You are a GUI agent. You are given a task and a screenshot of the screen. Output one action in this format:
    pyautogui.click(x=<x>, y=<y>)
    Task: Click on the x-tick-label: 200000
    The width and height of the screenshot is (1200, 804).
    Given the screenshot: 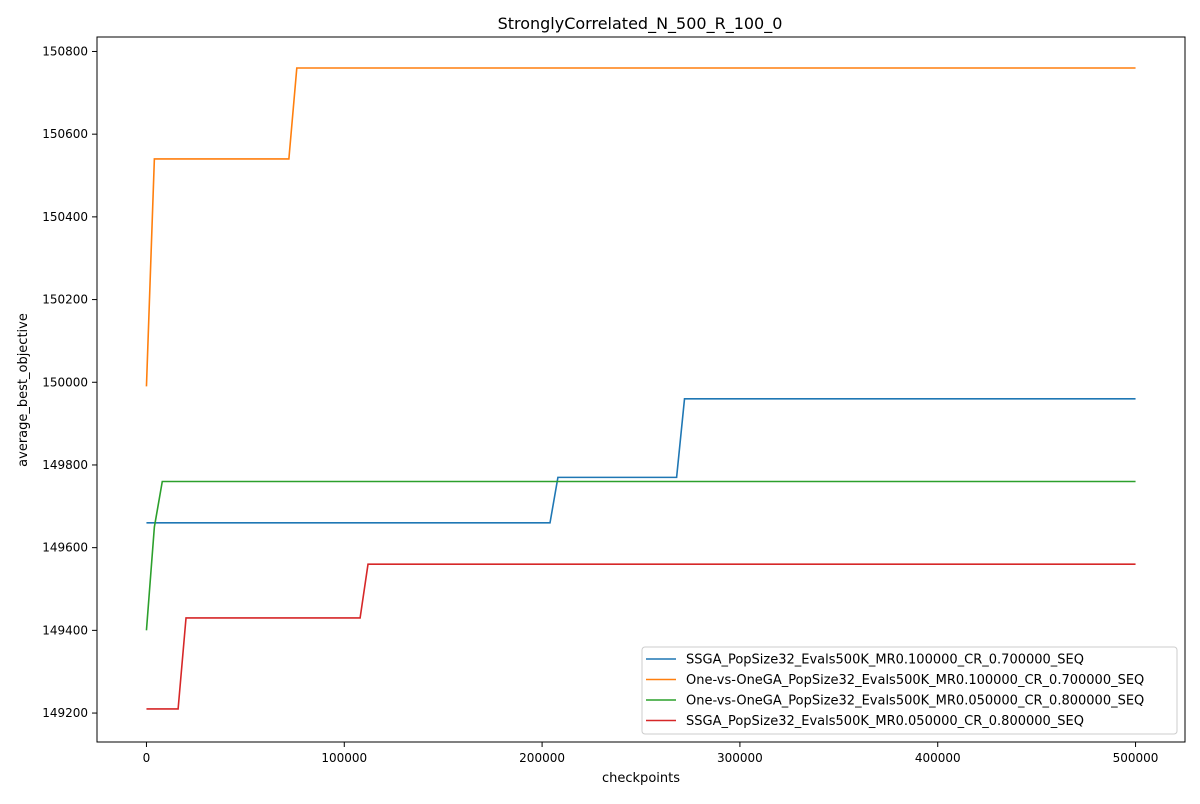 What is the action you would take?
    pyautogui.click(x=542, y=758)
    